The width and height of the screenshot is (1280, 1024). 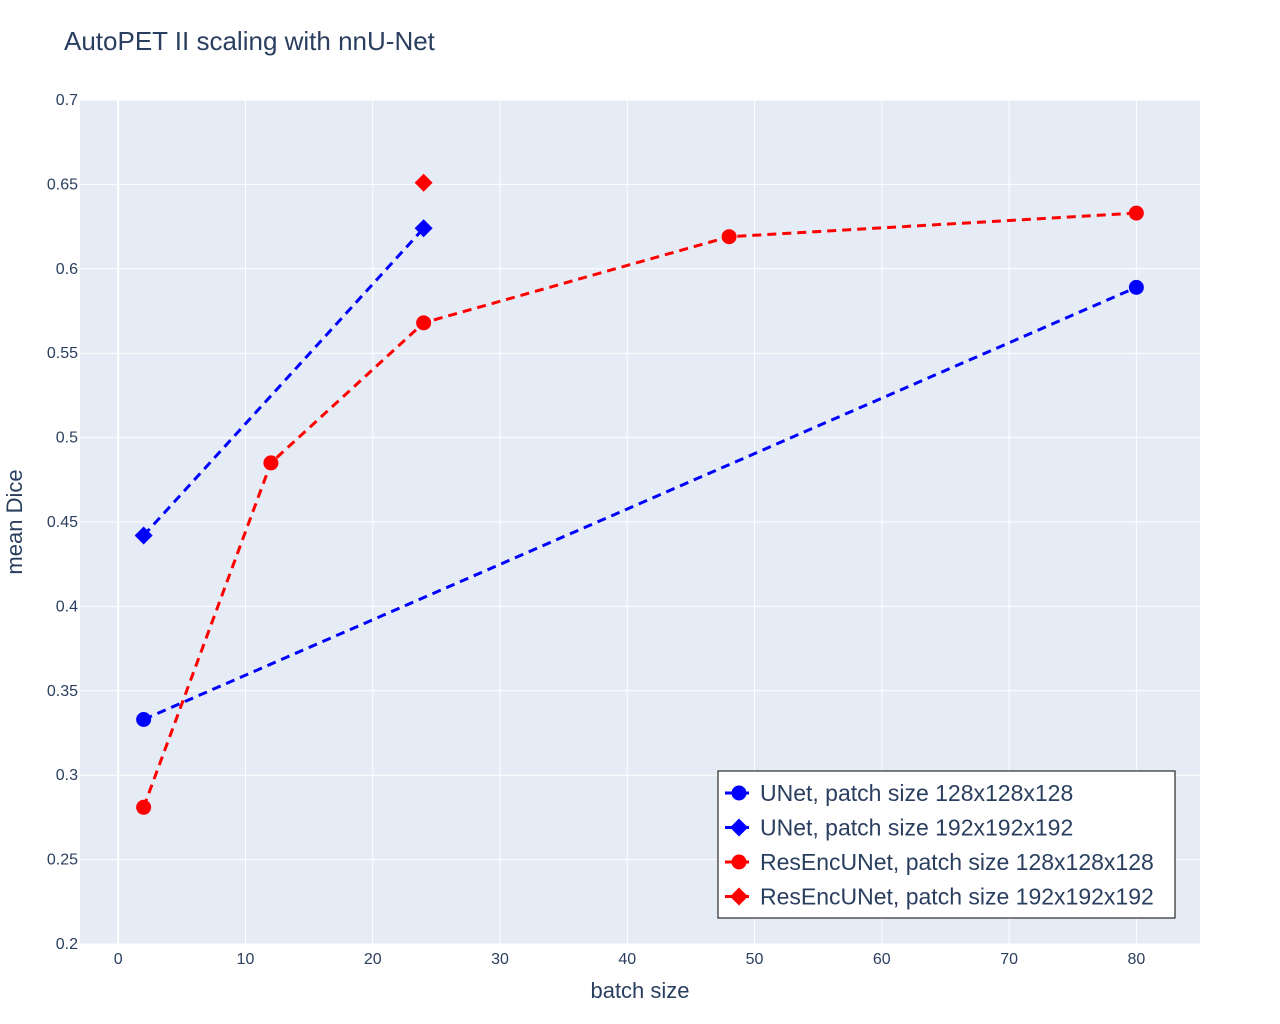 I want to click on y-tick-label: 0.65, so click(x=62, y=184).